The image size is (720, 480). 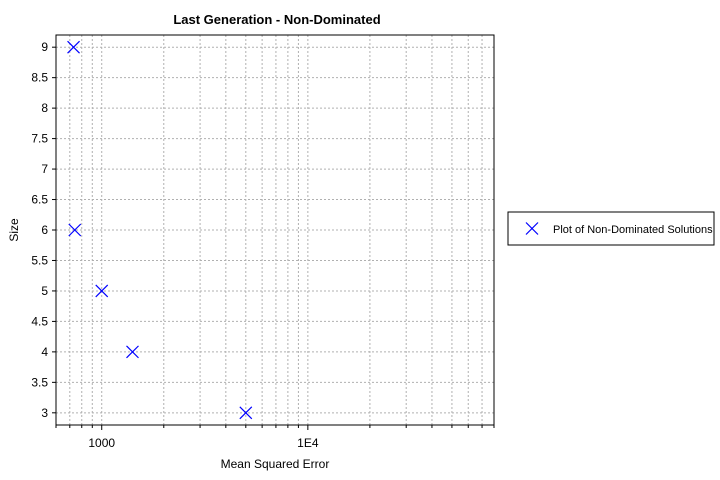 I want to click on legend-x-marker-icon, so click(x=532, y=228).